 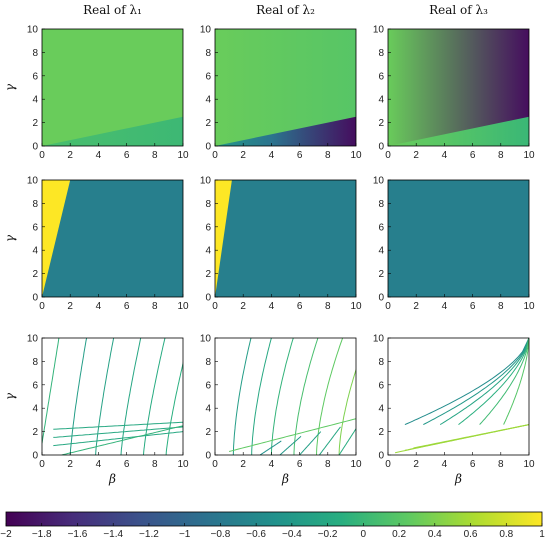 I want to click on colorbar-tick-label: 0.8, so click(x=506, y=534).